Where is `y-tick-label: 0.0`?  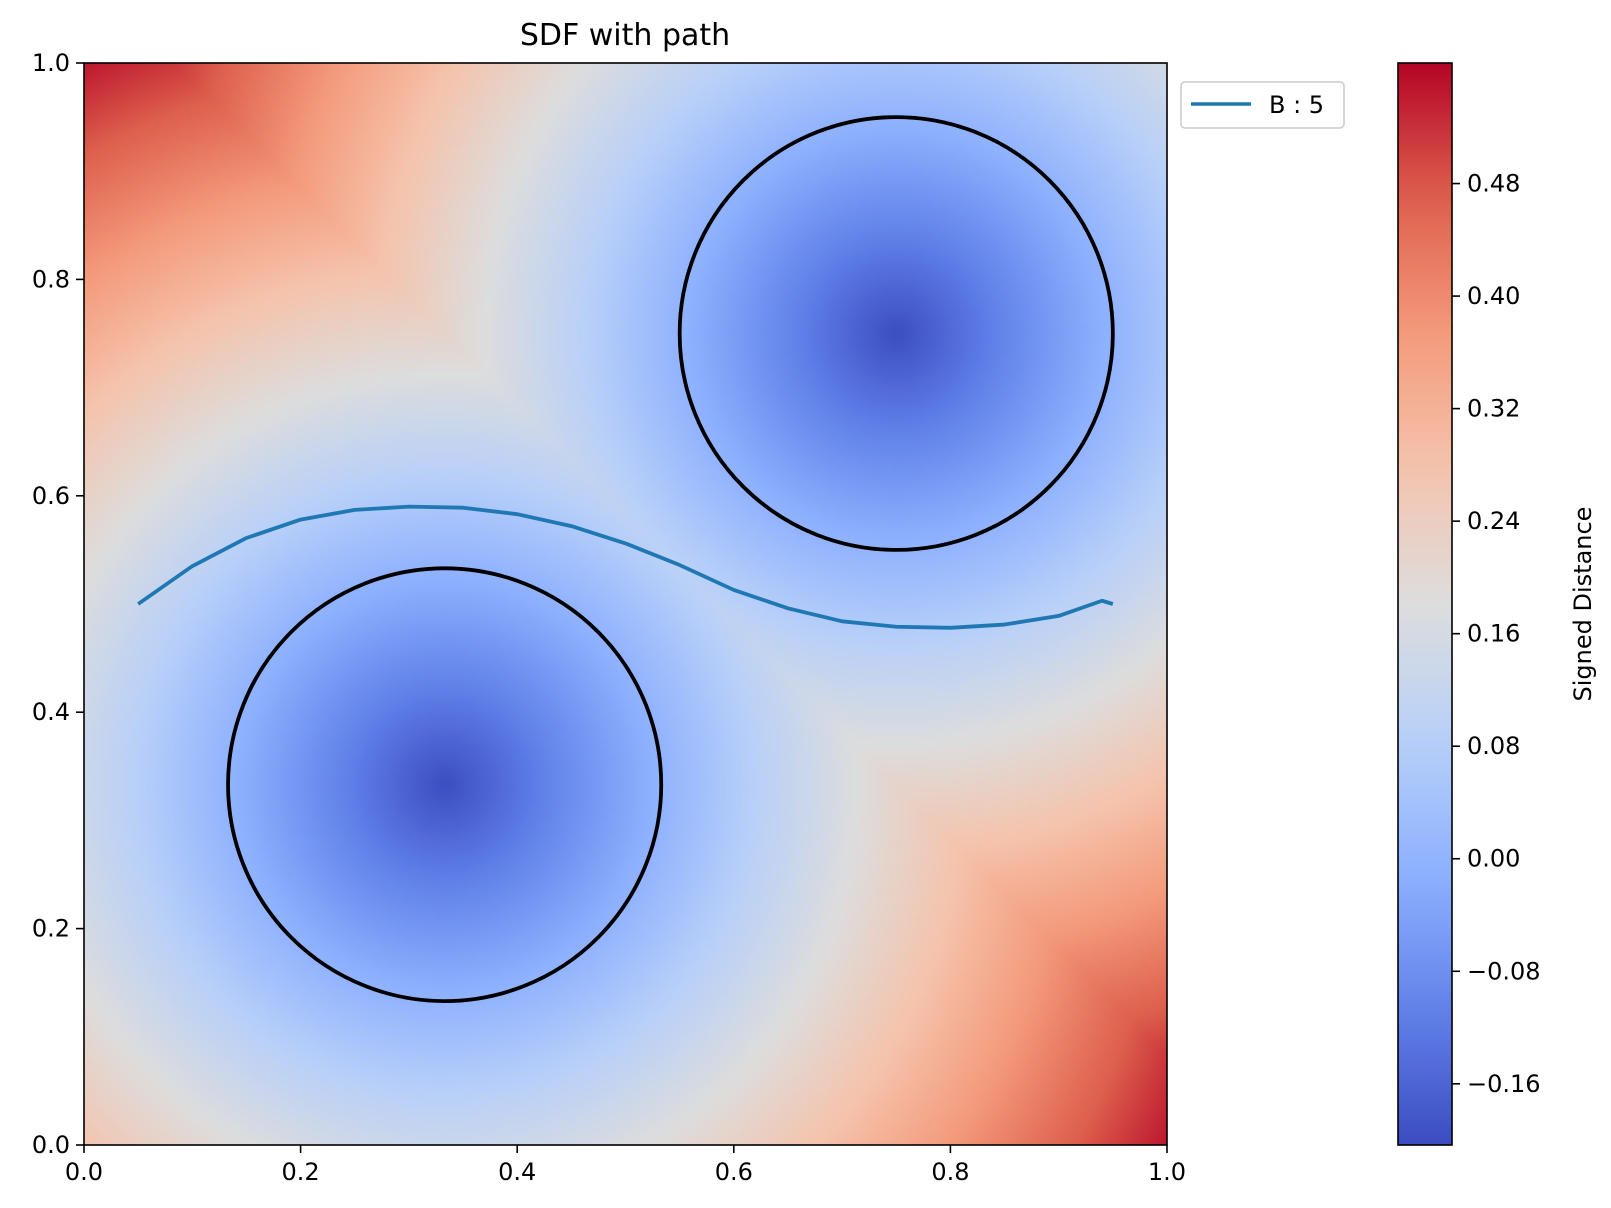 y-tick-label: 0.0 is located at coordinates (51, 1145).